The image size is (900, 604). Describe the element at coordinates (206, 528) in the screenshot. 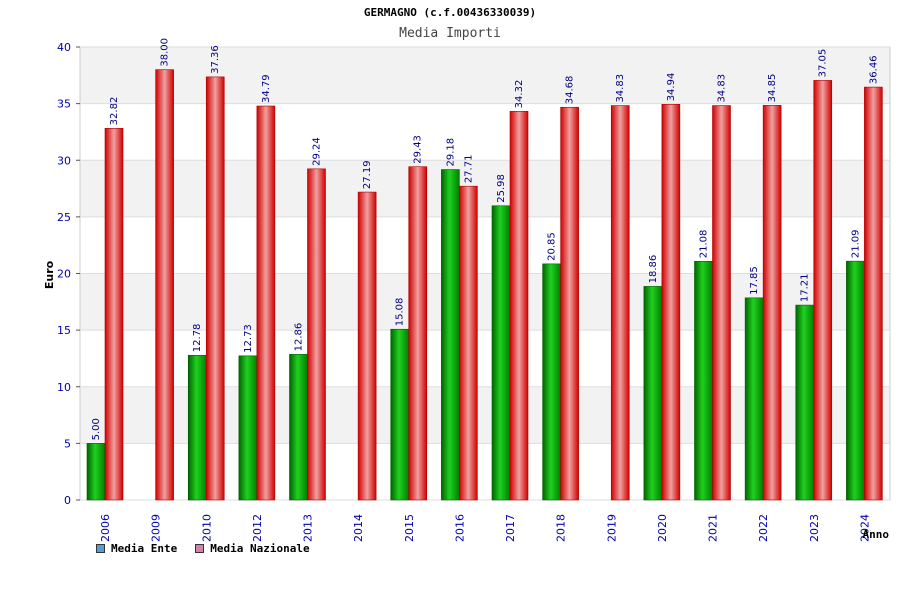

I see `x-tick-label: 2010` at that location.